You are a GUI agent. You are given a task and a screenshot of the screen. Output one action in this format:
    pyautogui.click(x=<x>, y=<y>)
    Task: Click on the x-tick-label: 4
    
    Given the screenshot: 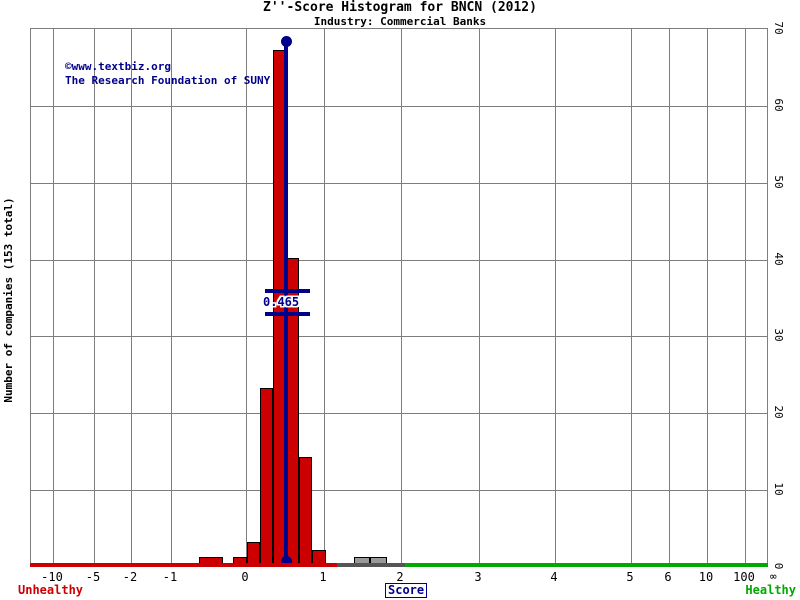 What is the action you would take?
    pyautogui.click(x=554, y=577)
    